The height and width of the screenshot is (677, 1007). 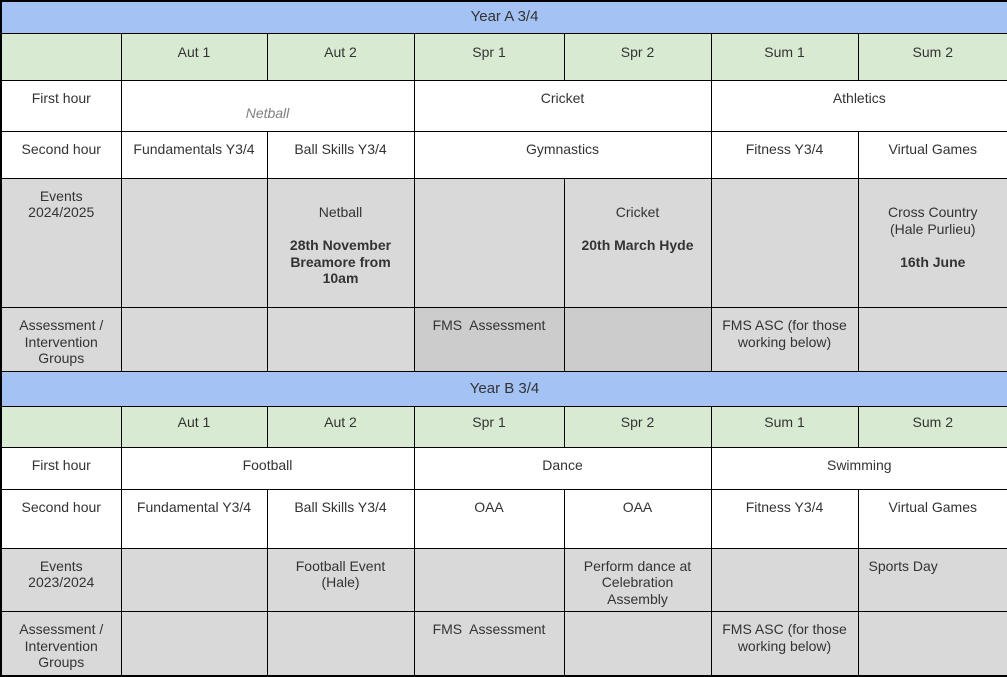 I want to click on year-b-events-label: Events 2023/2024, so click(x=61, y=580).